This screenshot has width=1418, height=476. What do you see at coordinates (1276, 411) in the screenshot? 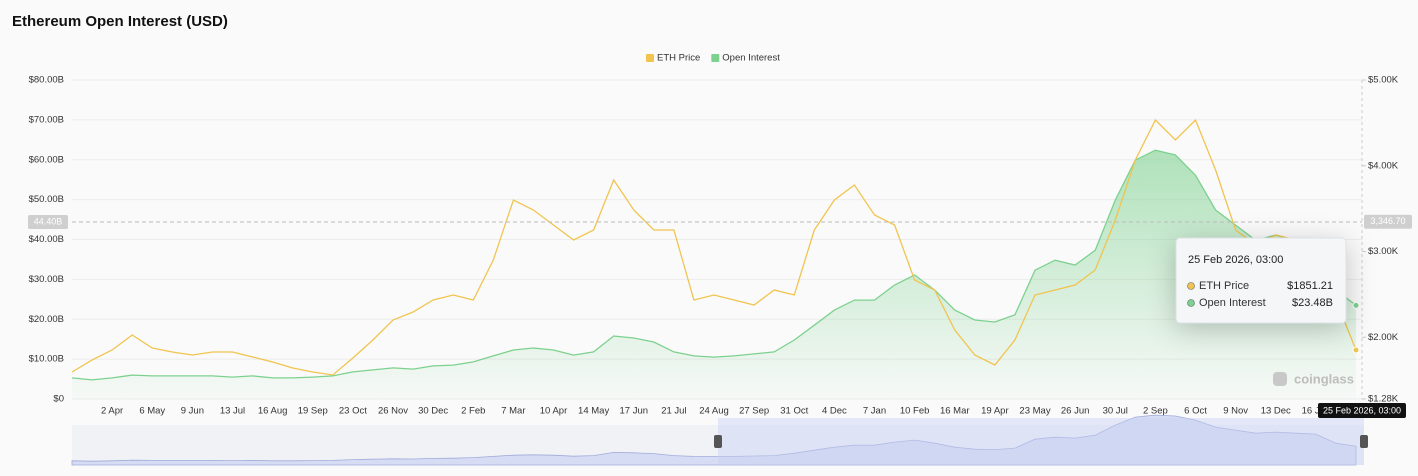
I see `x-tick-label: 13 Dec` at bounding box center [1276, 411].